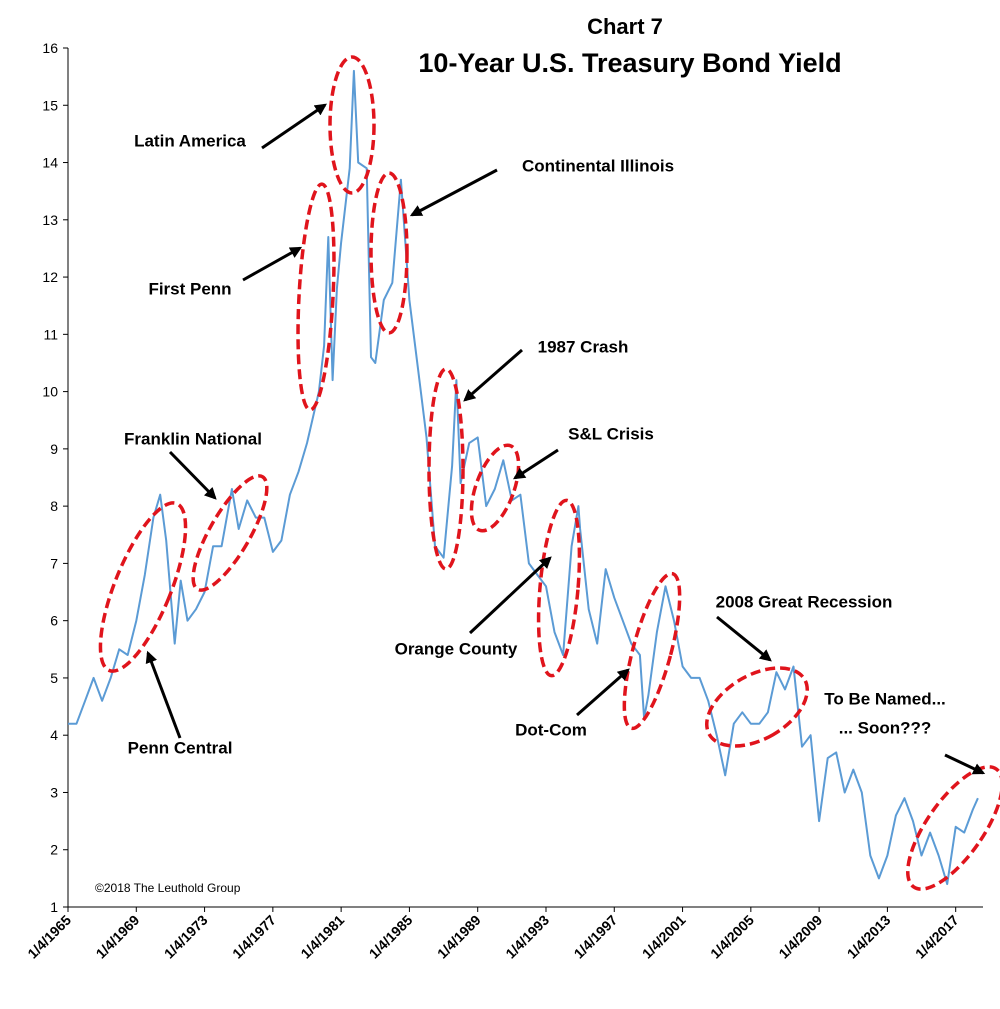 The height and width of the screenshot is (1009, 1000). I want to click on y-tick-label: 14, so click(50, 163).